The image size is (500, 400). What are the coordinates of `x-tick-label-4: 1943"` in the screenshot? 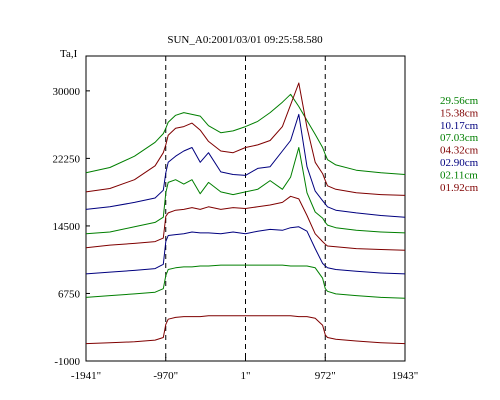 It's located at (405, 376).